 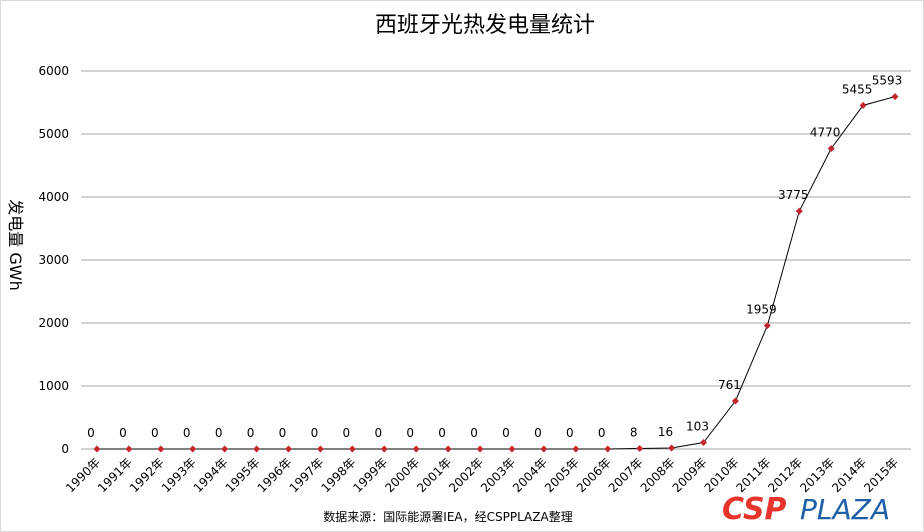 What do you see at coordinates (857, 89) in the screenshot?
I see `data-label: 5455` at bounding box center [857, 89].